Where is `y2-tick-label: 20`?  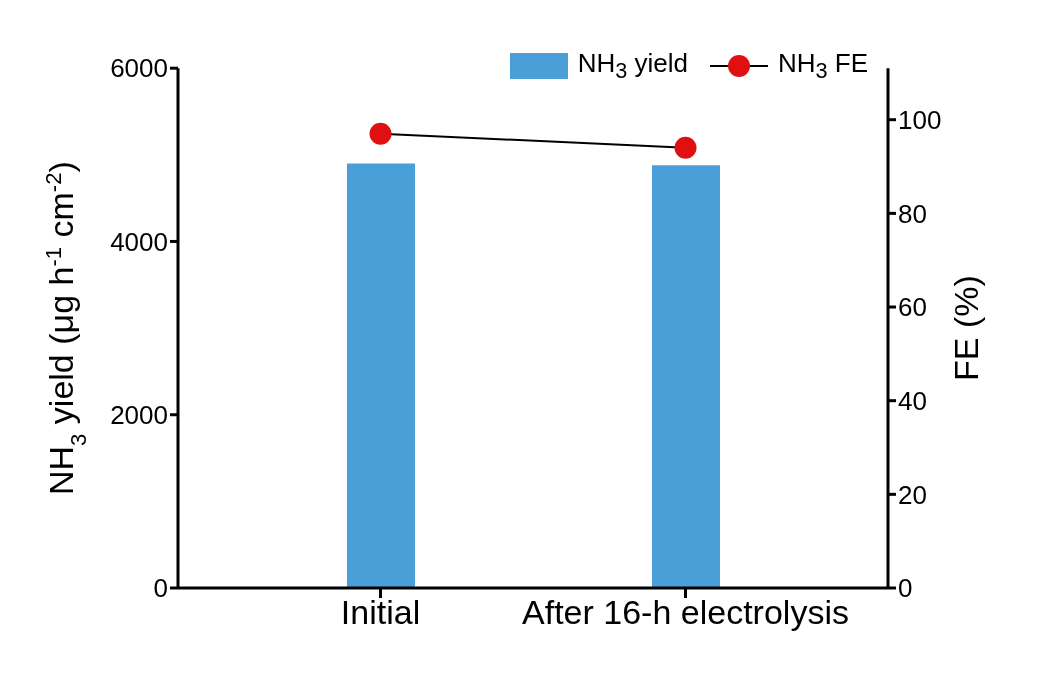 y2-tick-label: 20 is located at coordinates (912, 494).